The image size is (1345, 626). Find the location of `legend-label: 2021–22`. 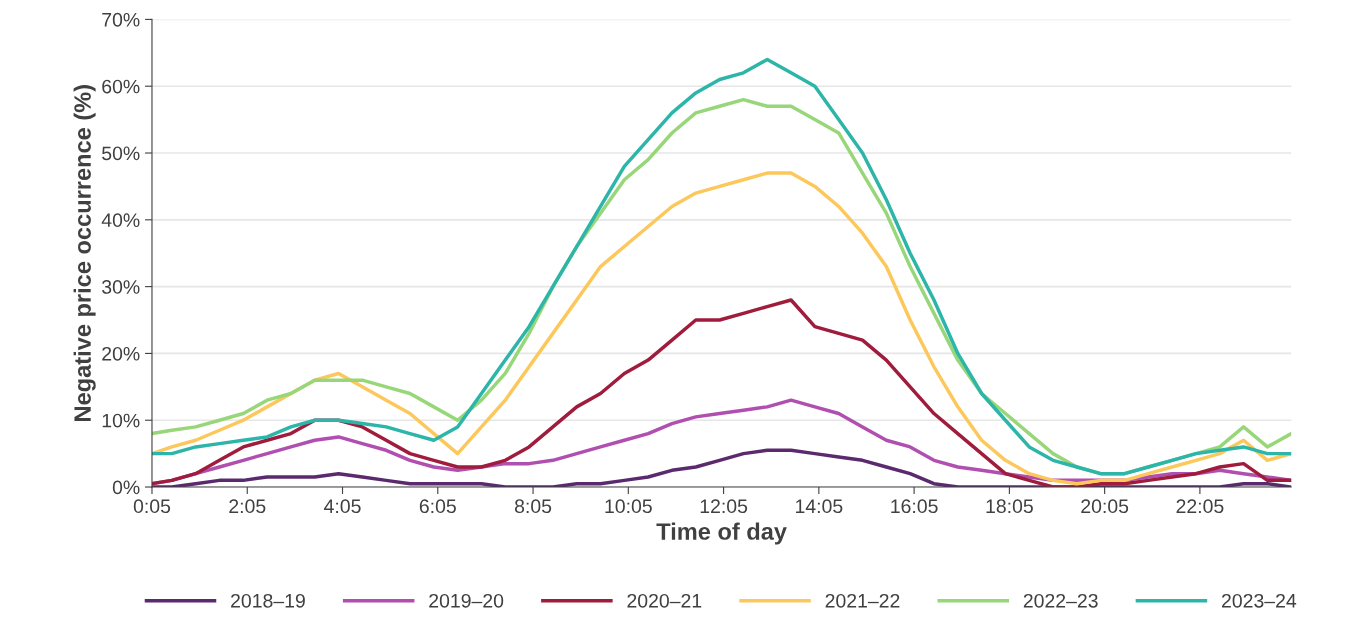

legend-label: 2021–22 is located at coordinates (862, 600).